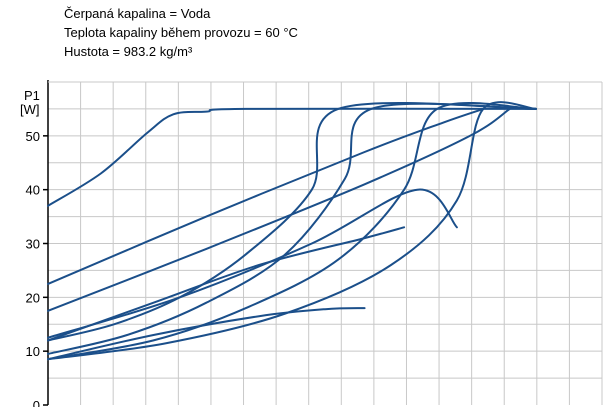 This screenshot has height=407, width=604. Describe the element at coordinates (32, 95) in the screenshot. I see `y-axis-label-p1: P1` at that location.